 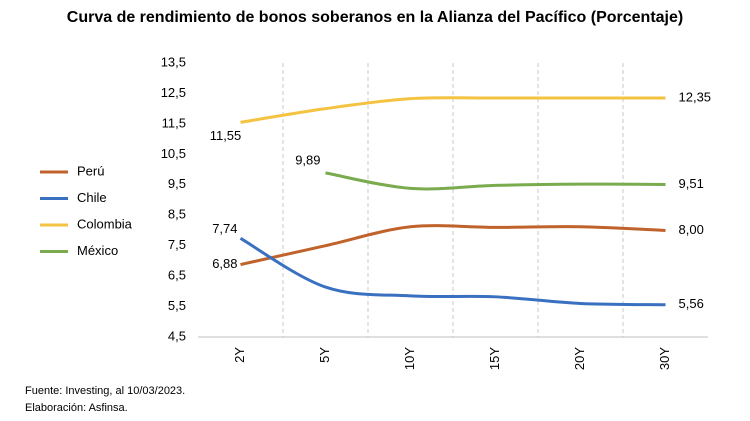 What do you see at coordinates (105, 391) in the screenshot?
I see `source-note: Fuente: Investing, al 10/03/2023.` at bounding box center [105, 391].